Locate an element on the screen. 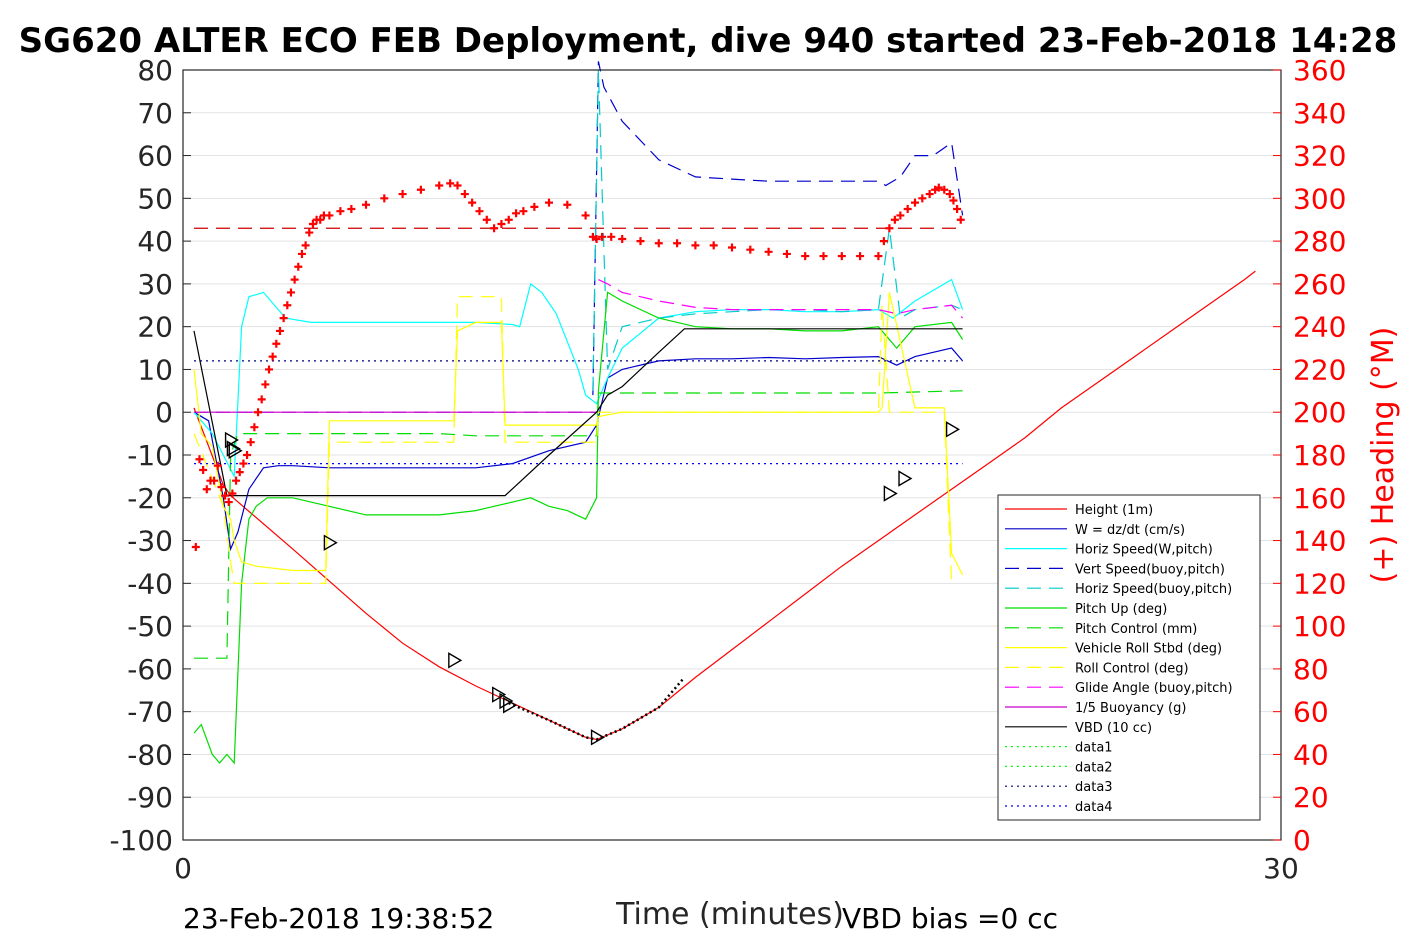  legend-label: VBD (10 cc) is located at coordinates (1113, 728).